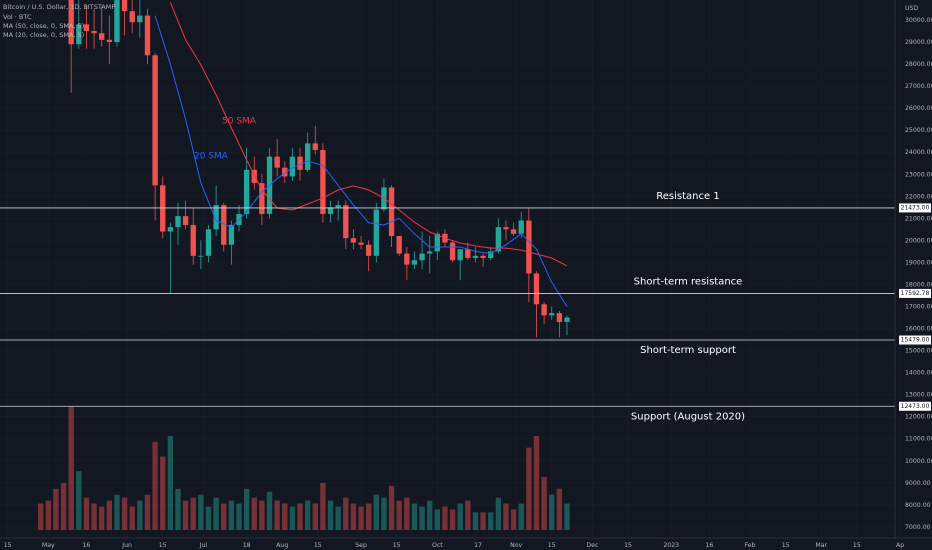 Image resolution: width=932 pixels, height=550 pixels. Describe the element at coordinates (911, 8) in the screenshot. I see `currency-label: USD` at that location.